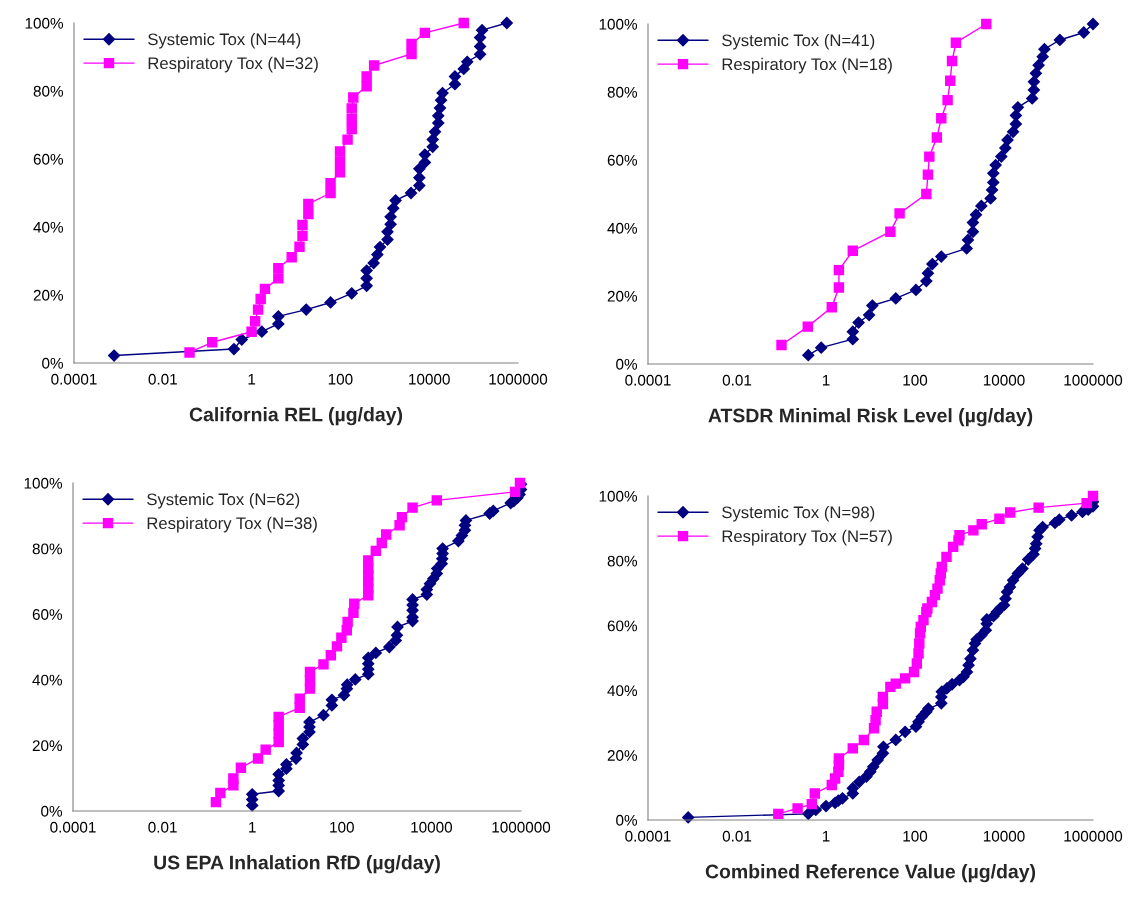  I want to click on legend-label: Respiratory Tox (N=38), so click(232, 524).